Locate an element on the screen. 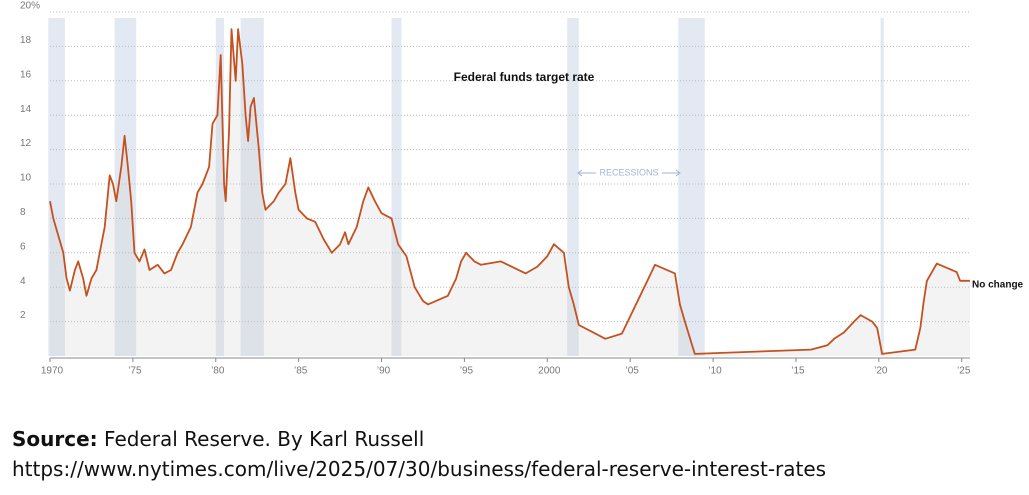 Image resolution: width=1029 pixels, height=495 pixels. x-tick-label: ’80 is located at coordinates (218, 371).